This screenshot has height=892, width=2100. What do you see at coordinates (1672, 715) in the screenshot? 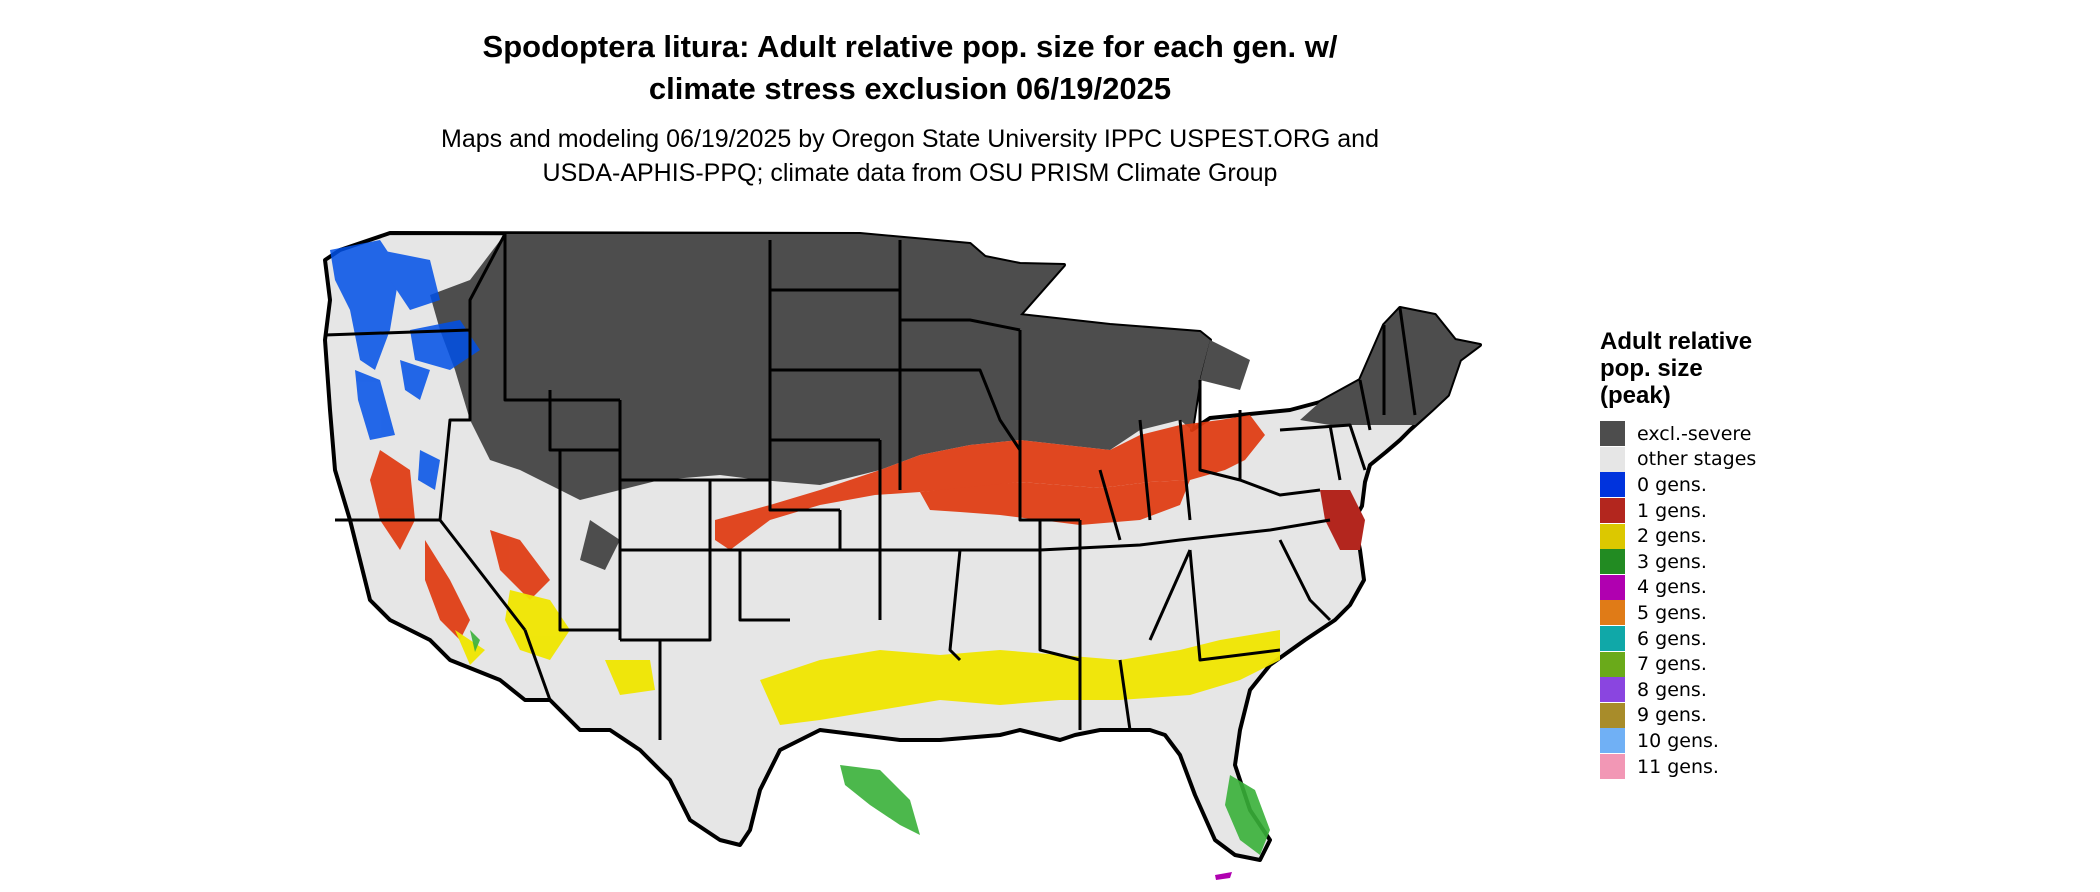
I see `legend-label: 9 gens.` at bounding box center [1672, 715].